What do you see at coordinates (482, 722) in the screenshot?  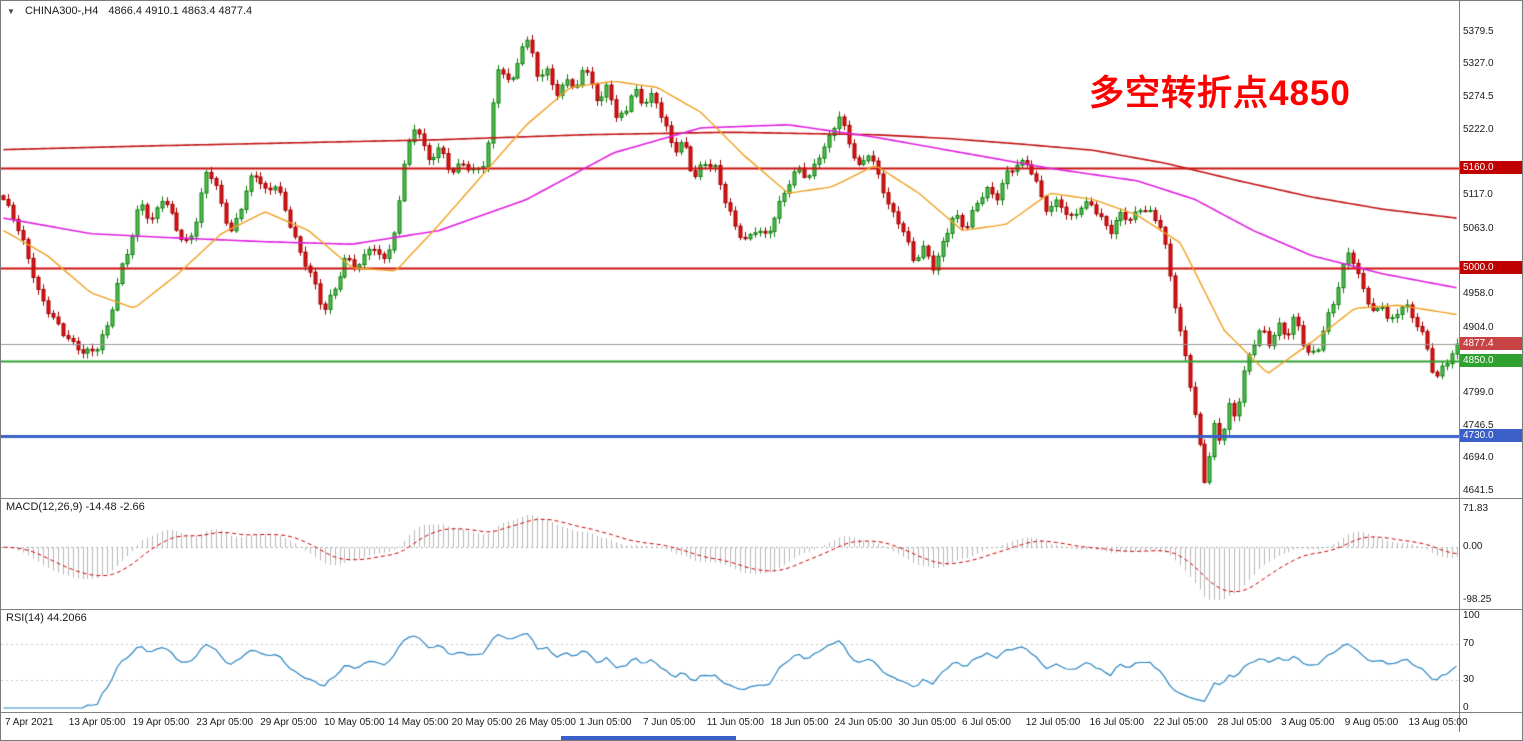 I see `time-axis-label: 20 May 05:00` at bounding box center [482, 722].